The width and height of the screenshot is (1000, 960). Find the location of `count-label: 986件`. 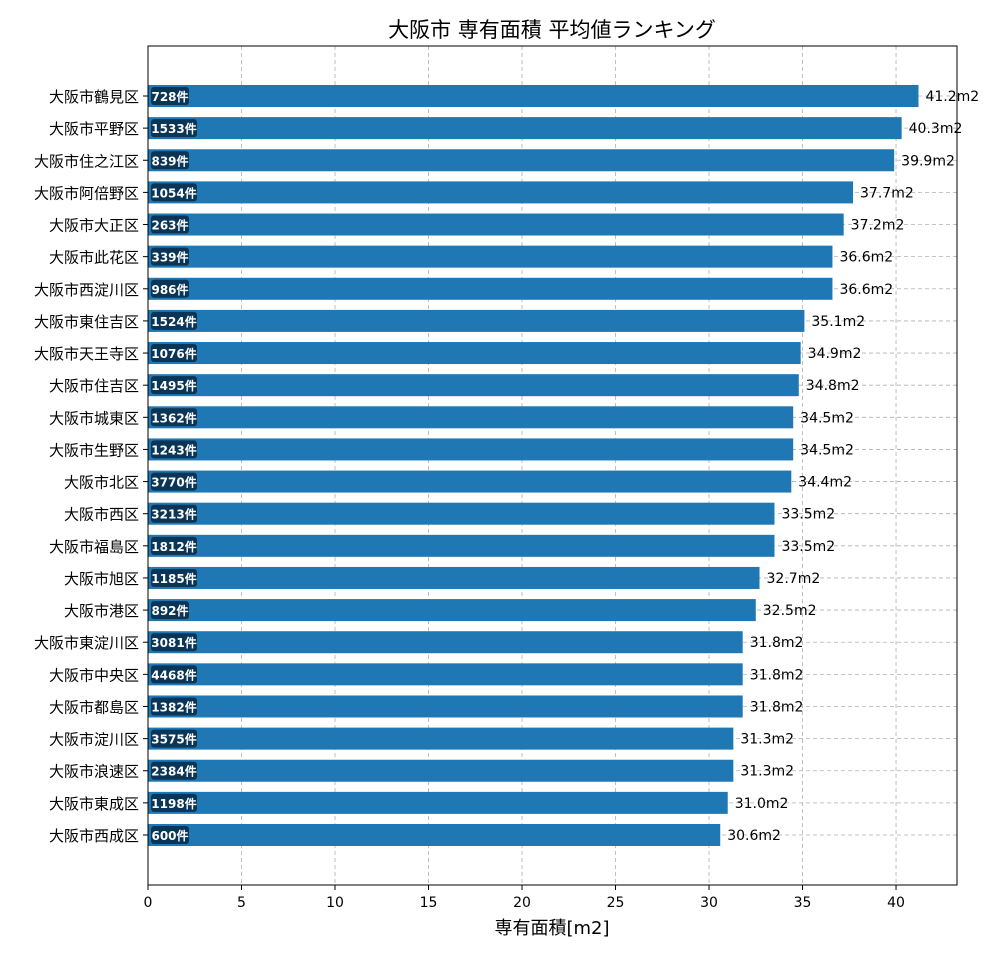

count-label: 986件 is located at coordinates (169, 289).